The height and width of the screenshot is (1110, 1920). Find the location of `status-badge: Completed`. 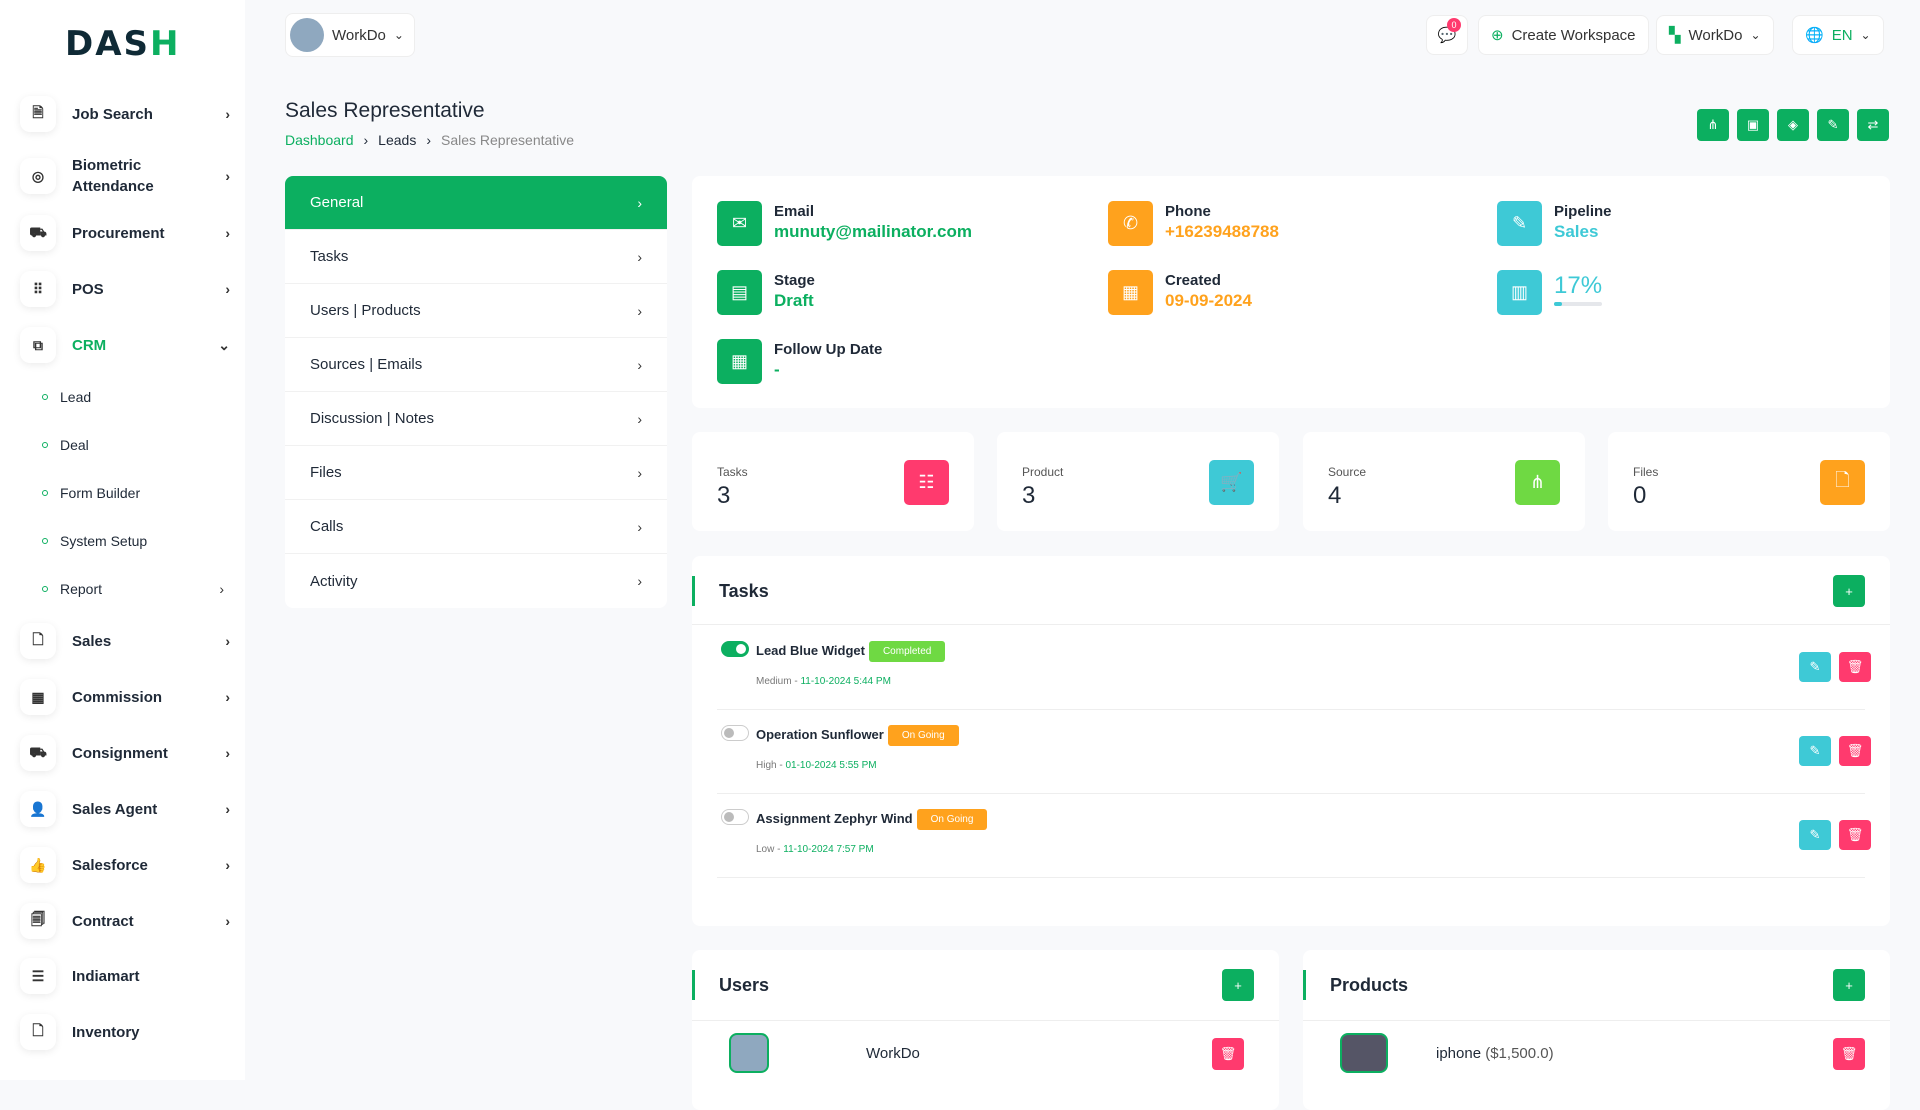

status-badge: Completed is located at coordinates (907, 651).